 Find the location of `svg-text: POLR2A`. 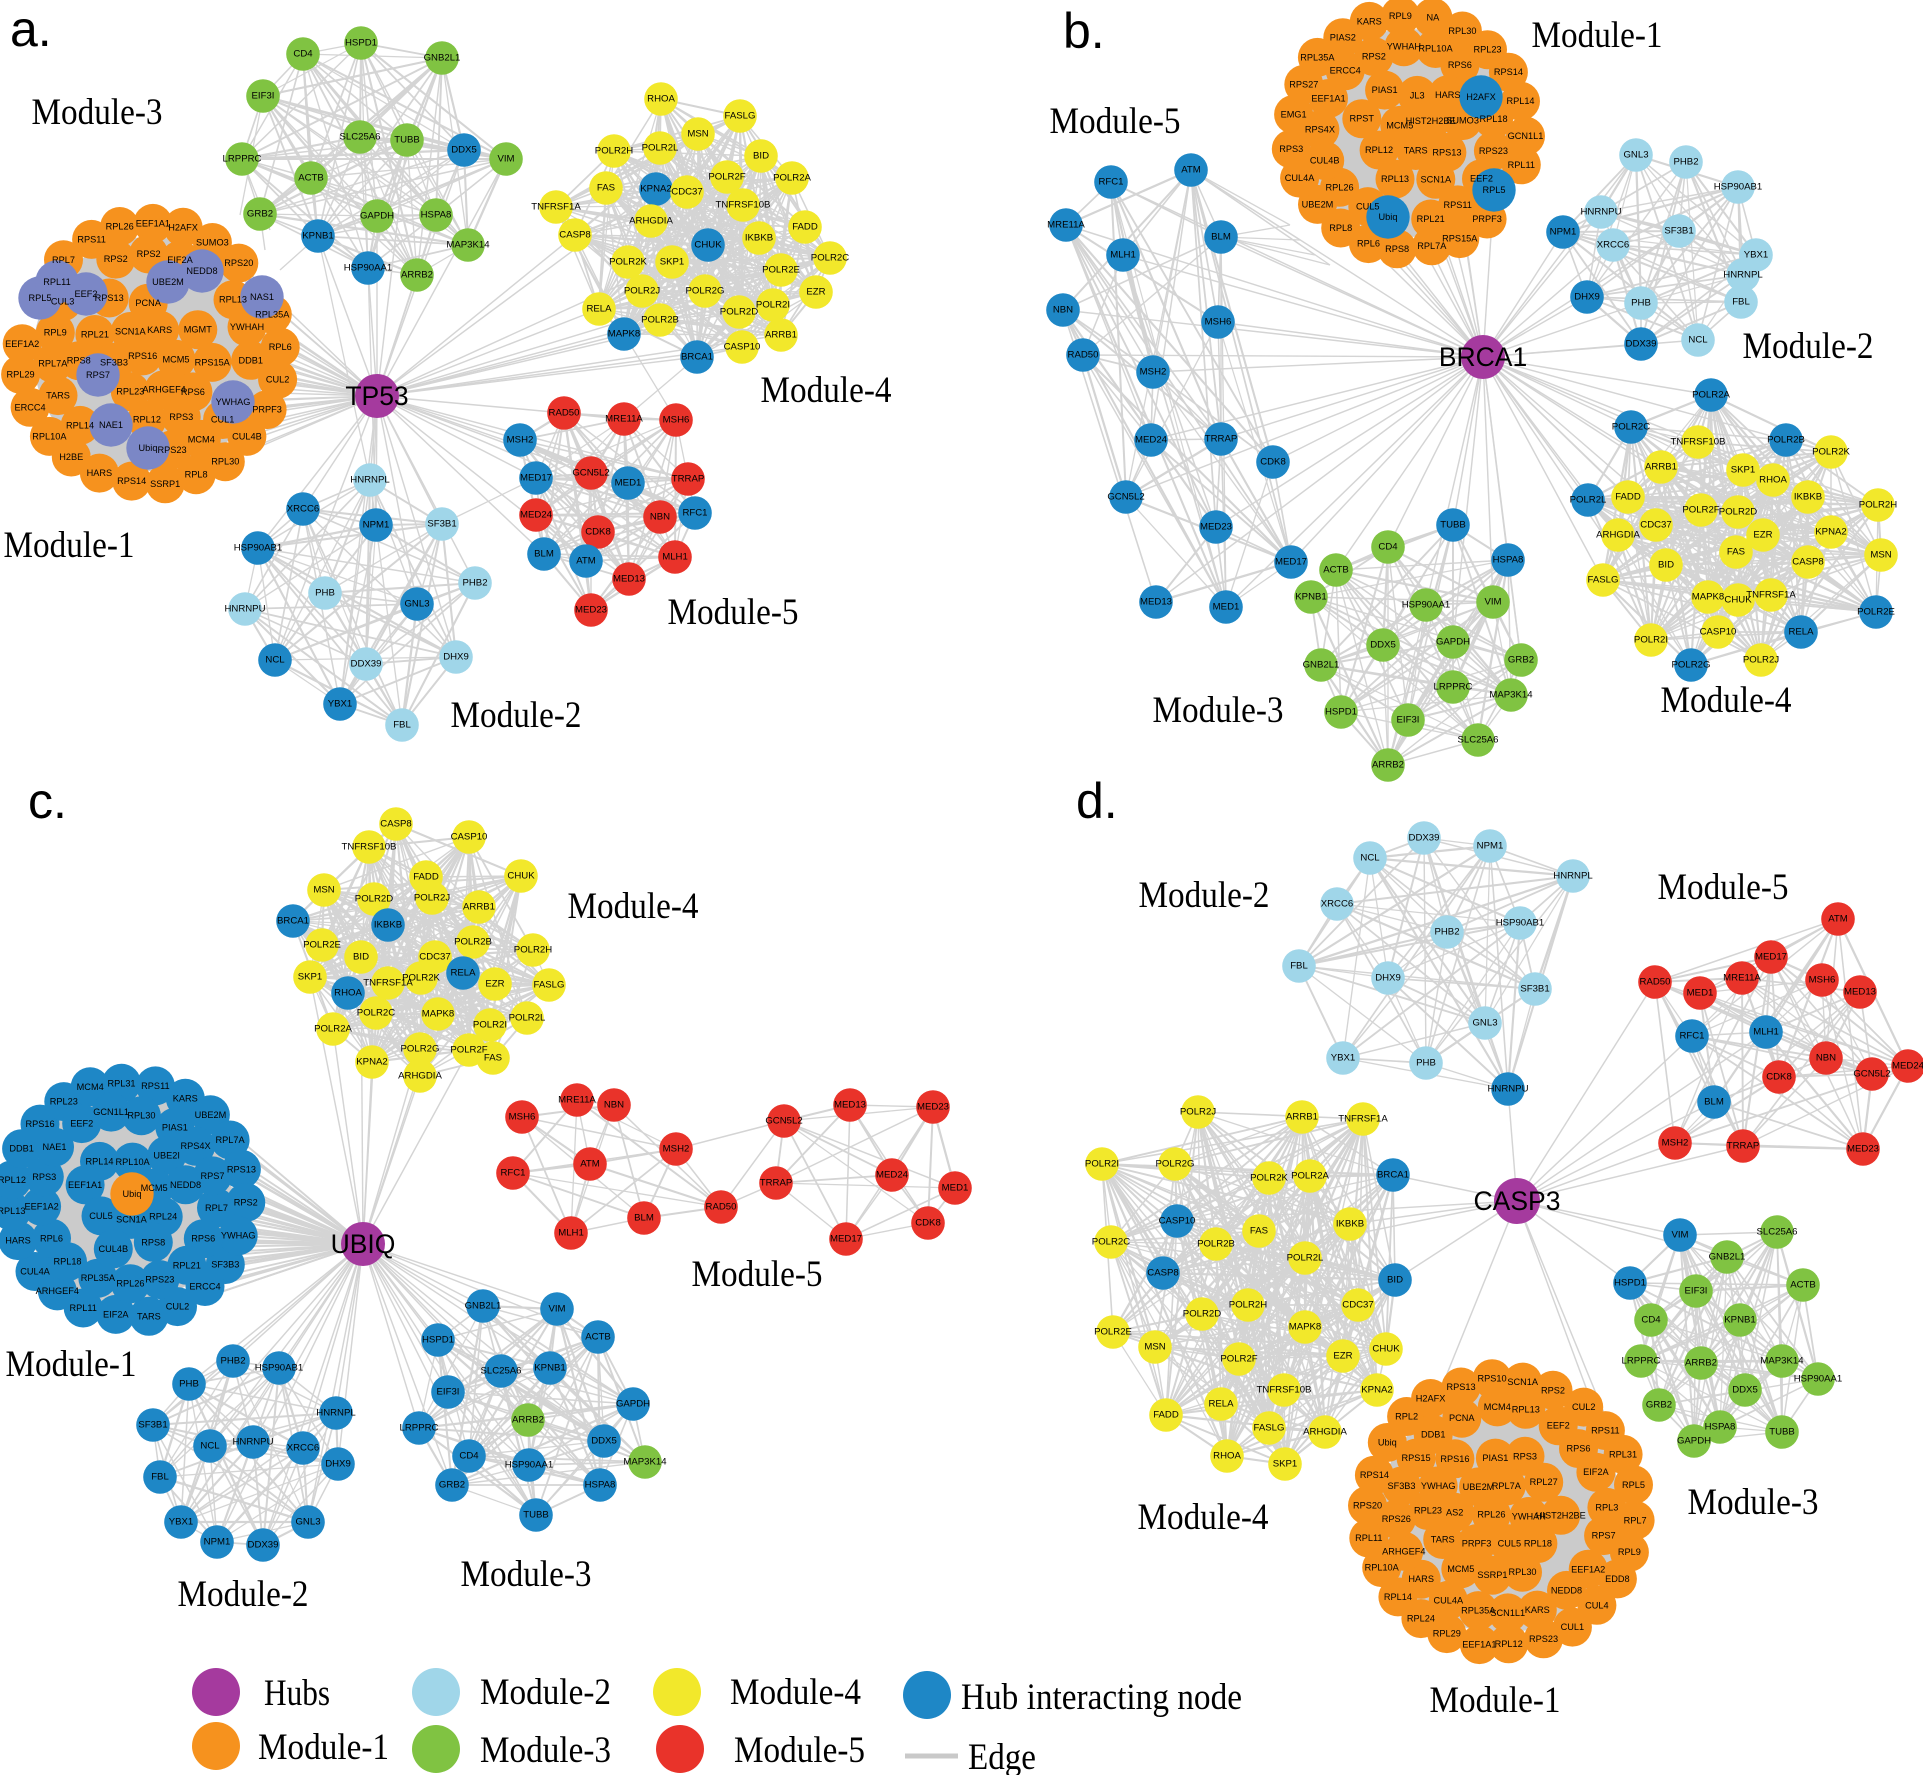

svg-text: POLR2A is located at coordinates (792, 178).